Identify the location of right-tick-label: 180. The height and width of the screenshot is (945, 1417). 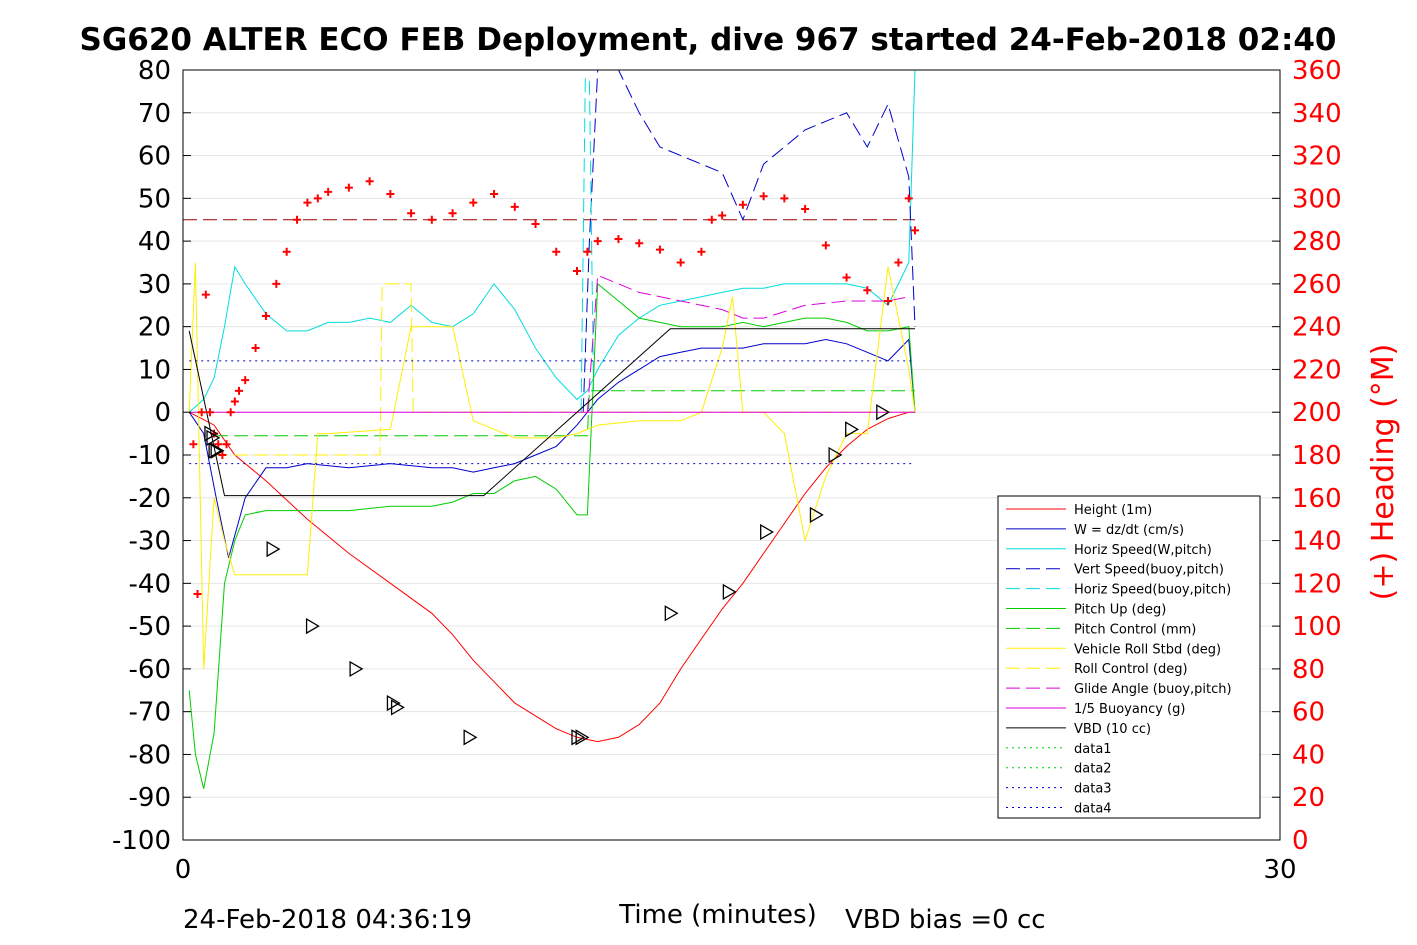
(1317, 456).